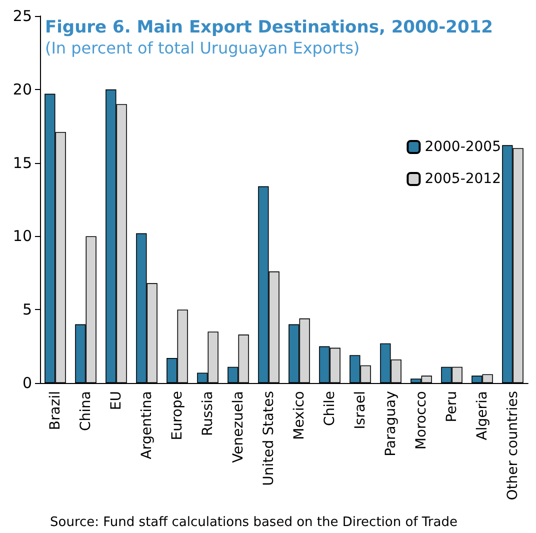 This screenshot has height=533, width=536. Describe the element at coordinates (22, 236) in the screenshot. I see `y-tick-label: 10` at that location.